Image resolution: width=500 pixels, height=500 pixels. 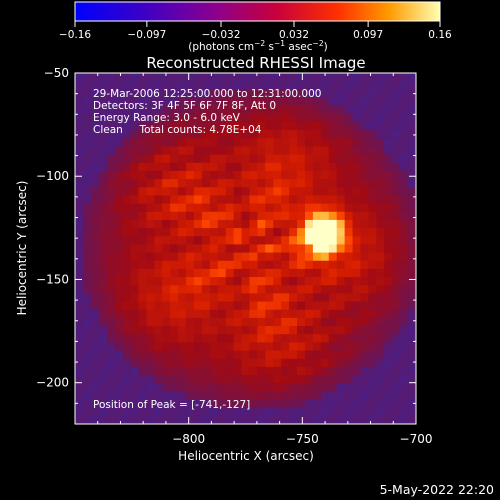 I want to click on x-tick-label: −750, so click(x=302, y=439).